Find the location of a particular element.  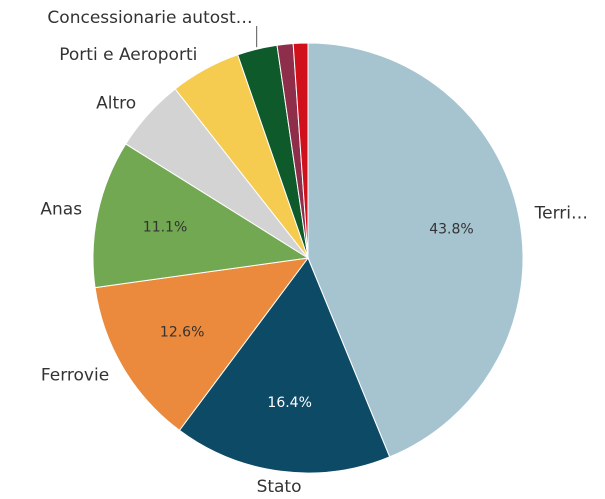

category-label: Stato is located at coordinates (279, 486).